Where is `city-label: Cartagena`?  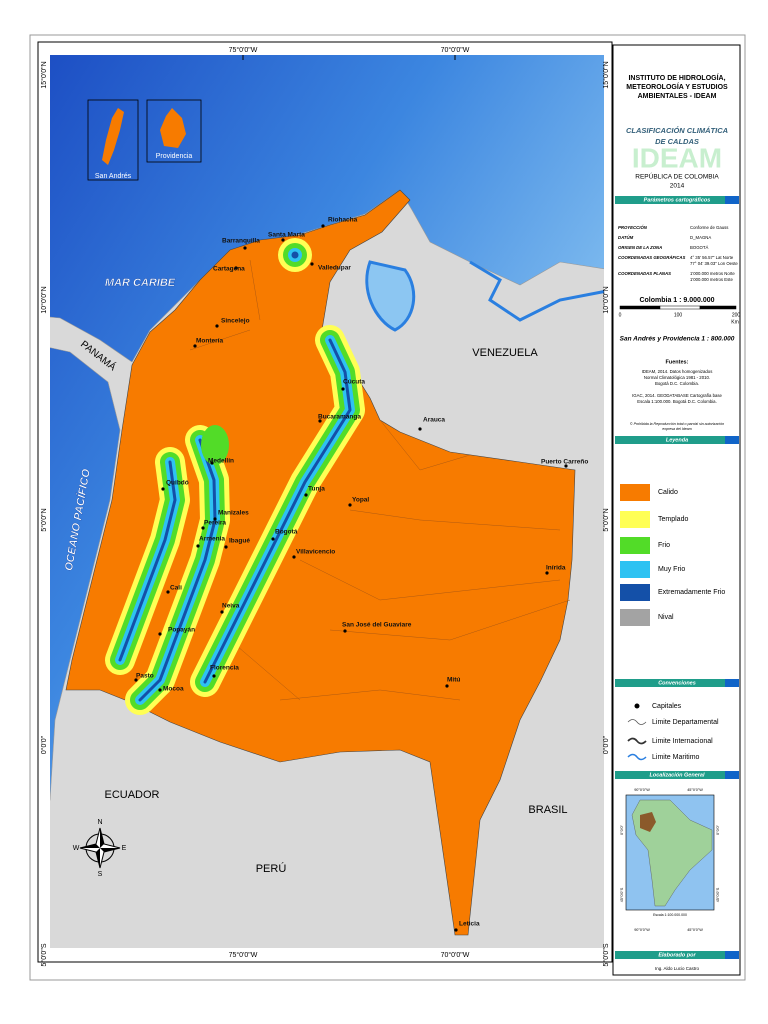
city-label: Cartagena is located at coordinates (229, 269).